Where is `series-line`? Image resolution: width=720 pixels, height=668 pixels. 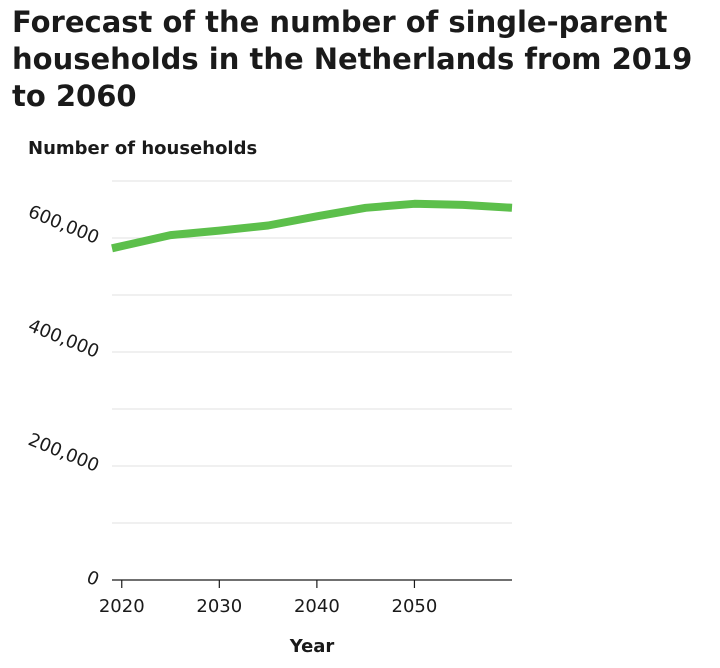
series-line is located at coordinates (312, 226).